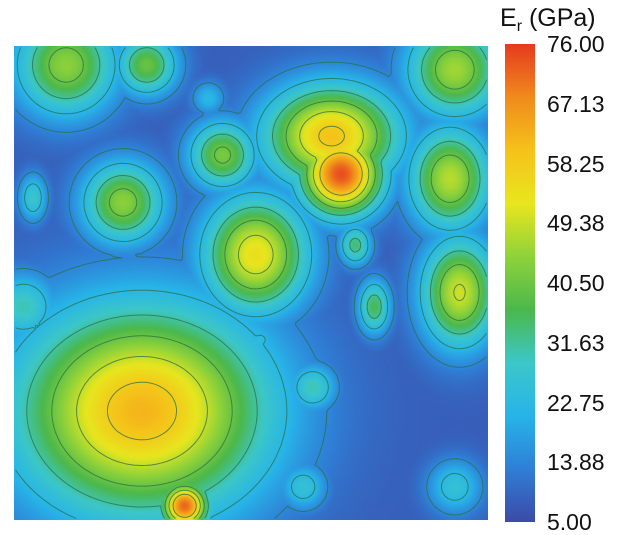 The height and width of the screenshot is (535, 631). Describe the element at coordinates (576, 163) in the screenshot. I see `colorbar-tick-label: 58.25` at that location.